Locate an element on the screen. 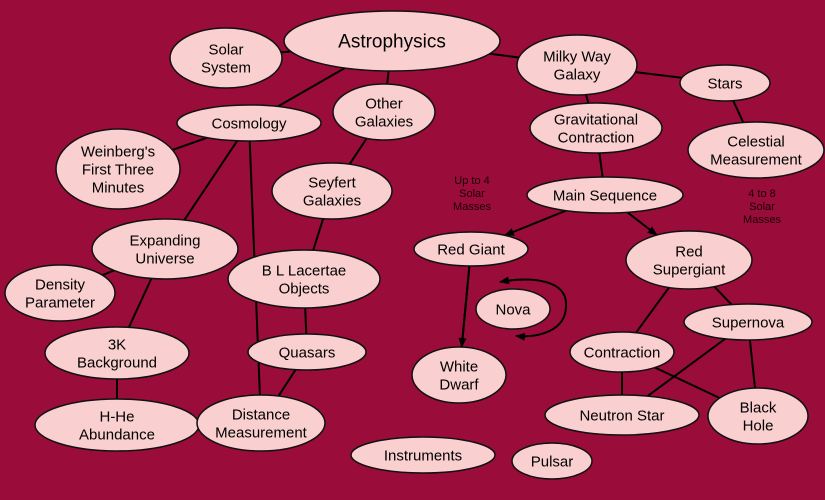  edge-milky-way-galaxy-to-stars is located at coordinates (659, 75).